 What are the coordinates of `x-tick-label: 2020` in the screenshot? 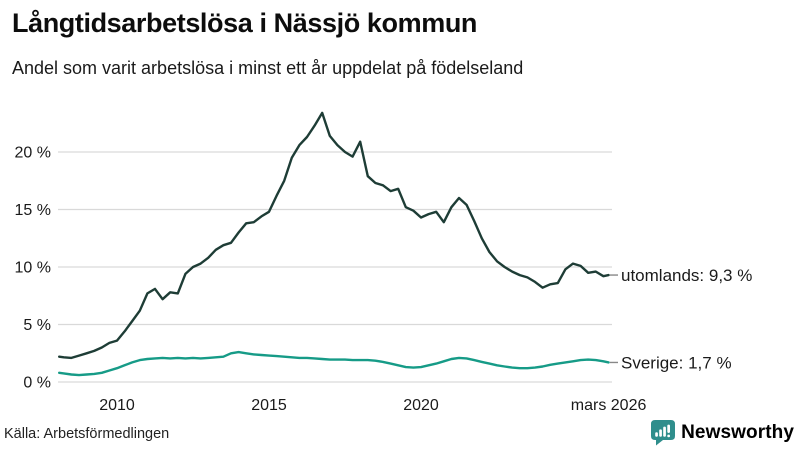 It's located at (421, 405).